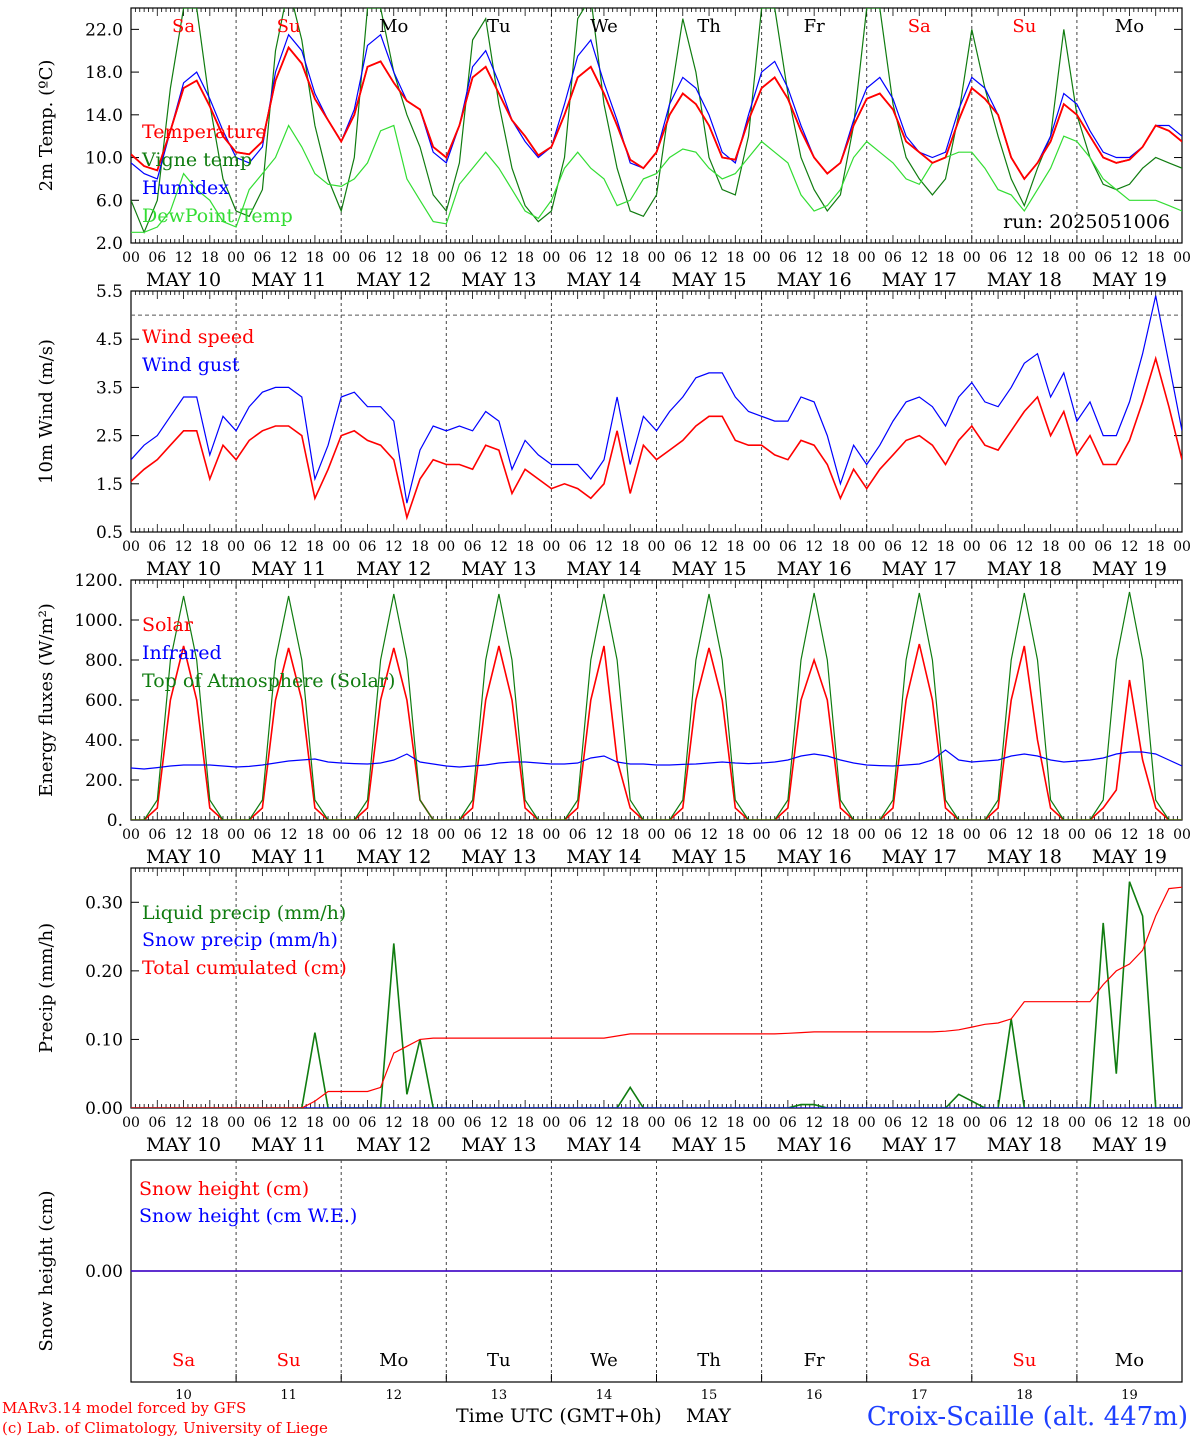 The height and width of the screenshot is (1440, 1194). Describe the element at coordinates (559, 1416) in the screenshot. I see `x-axis-title: Time UTC (GMT+0h)` at that location.